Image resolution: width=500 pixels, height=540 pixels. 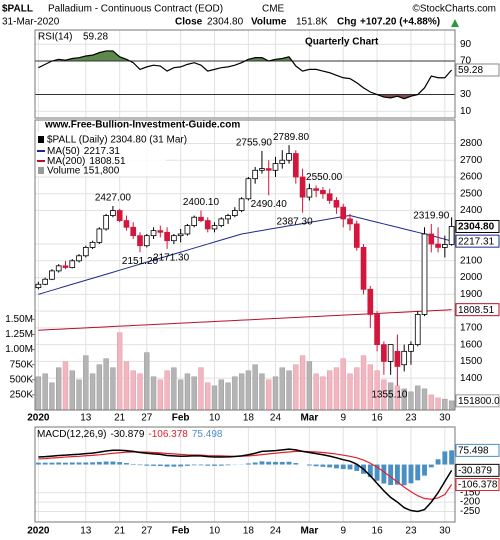 I want to click on price-annotation: 2319.90, so click(x=431, y=216).